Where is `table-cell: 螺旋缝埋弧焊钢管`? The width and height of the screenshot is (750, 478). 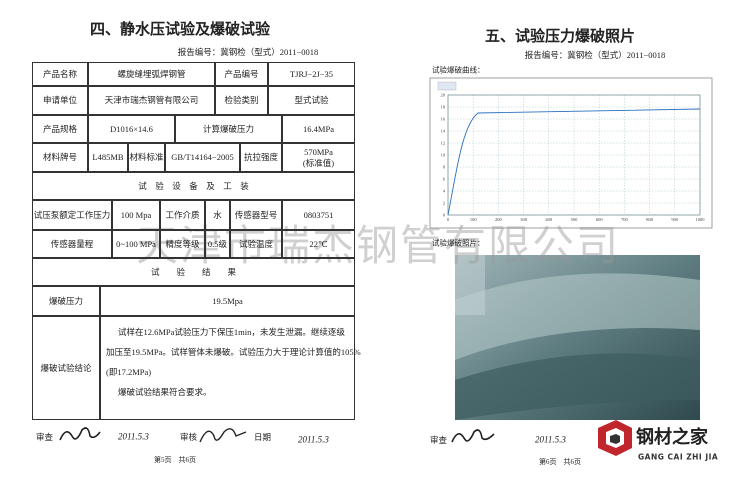 table-cell: 螺旋缝埋弧焊钢管 is located at coordinates (151, 74).